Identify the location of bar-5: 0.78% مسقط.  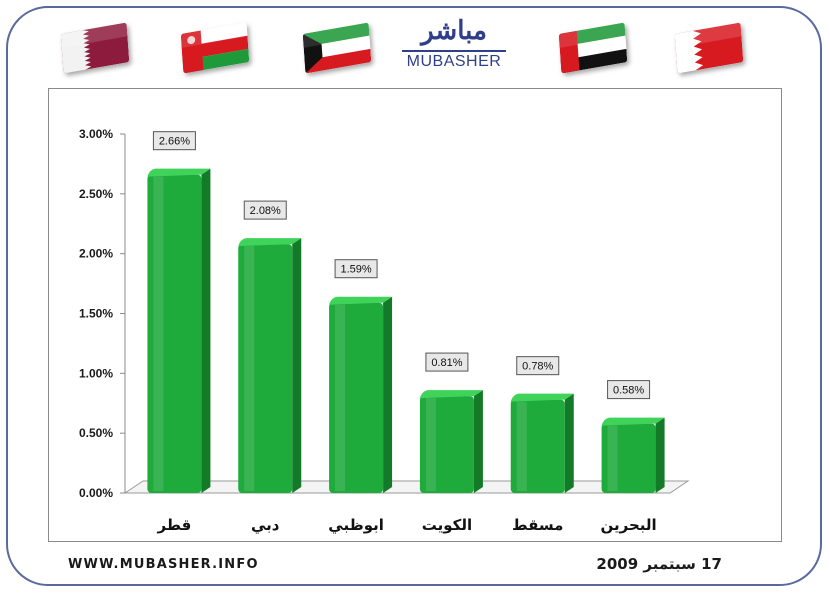
(542, 445).